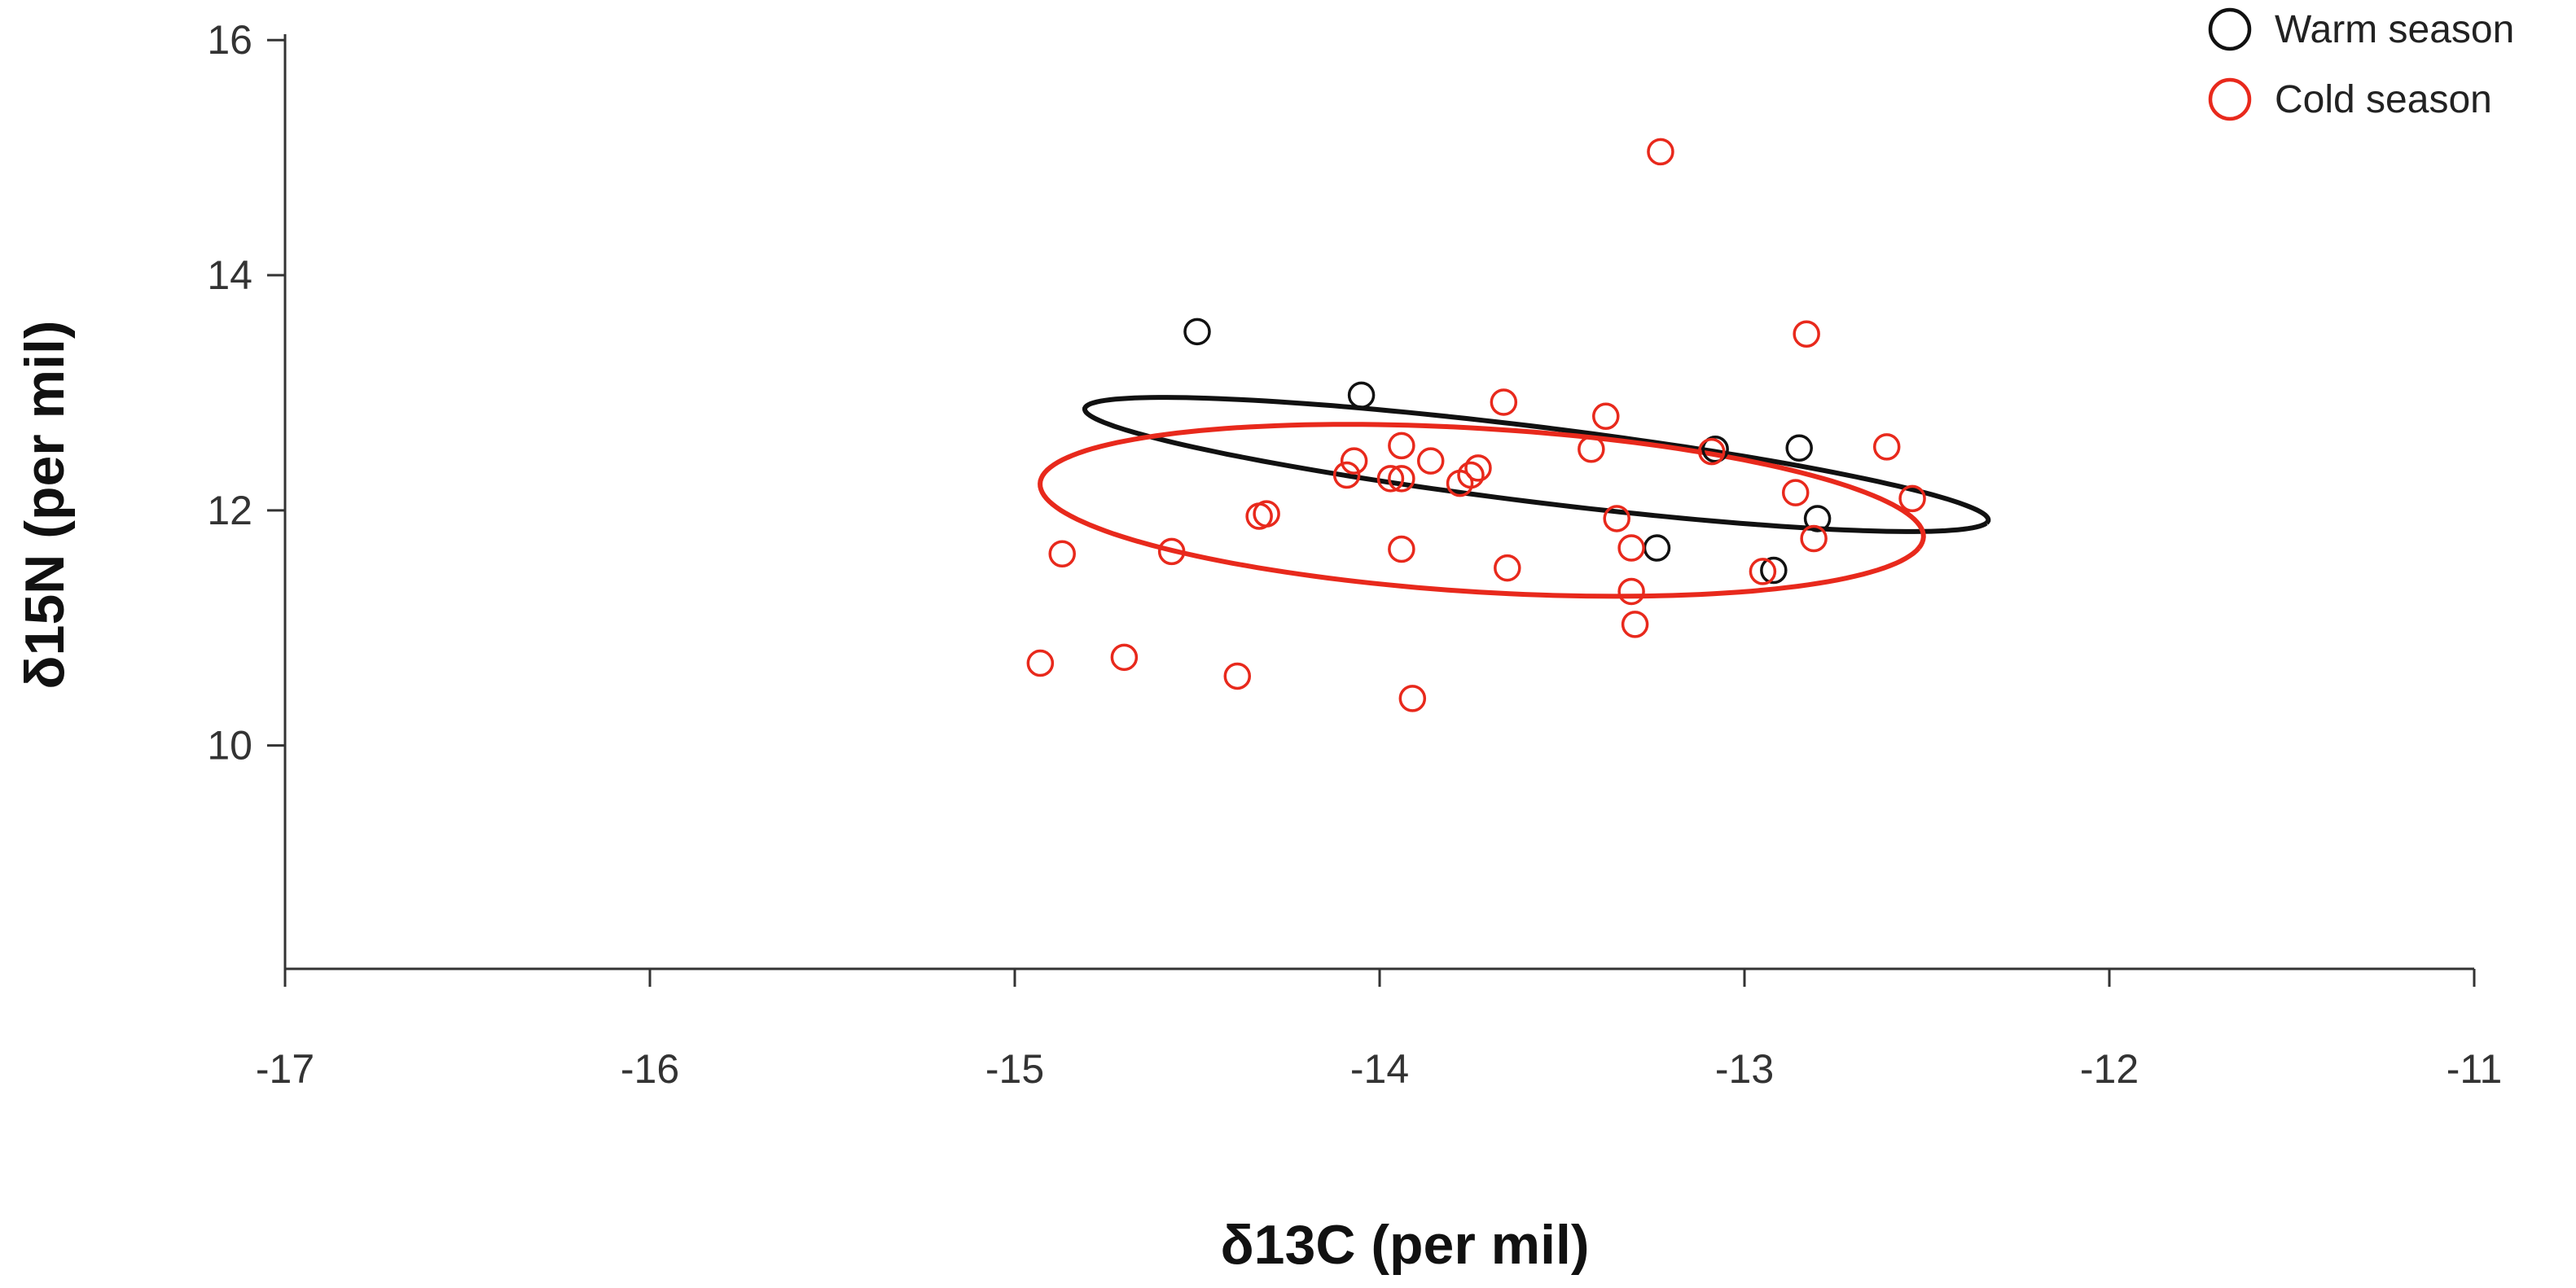 The image size is (2576, 1288). I want to click on x-axis-title: δ13C (per mil), so click(1404, 1245).